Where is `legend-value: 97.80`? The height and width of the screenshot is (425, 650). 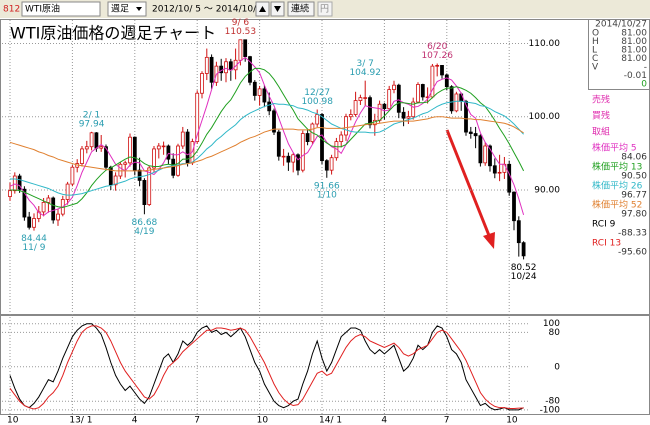 legend-value: 97.80 is located at coordinates (634, 215).